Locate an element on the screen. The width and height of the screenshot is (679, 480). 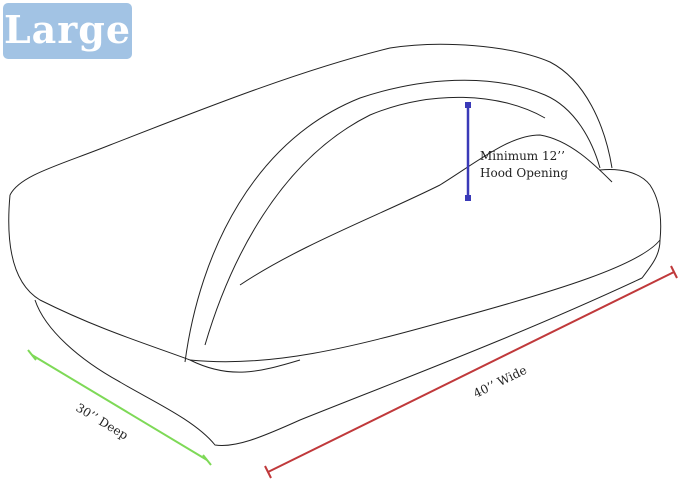
depth-dimension-line is located at coordinates (119, 407).